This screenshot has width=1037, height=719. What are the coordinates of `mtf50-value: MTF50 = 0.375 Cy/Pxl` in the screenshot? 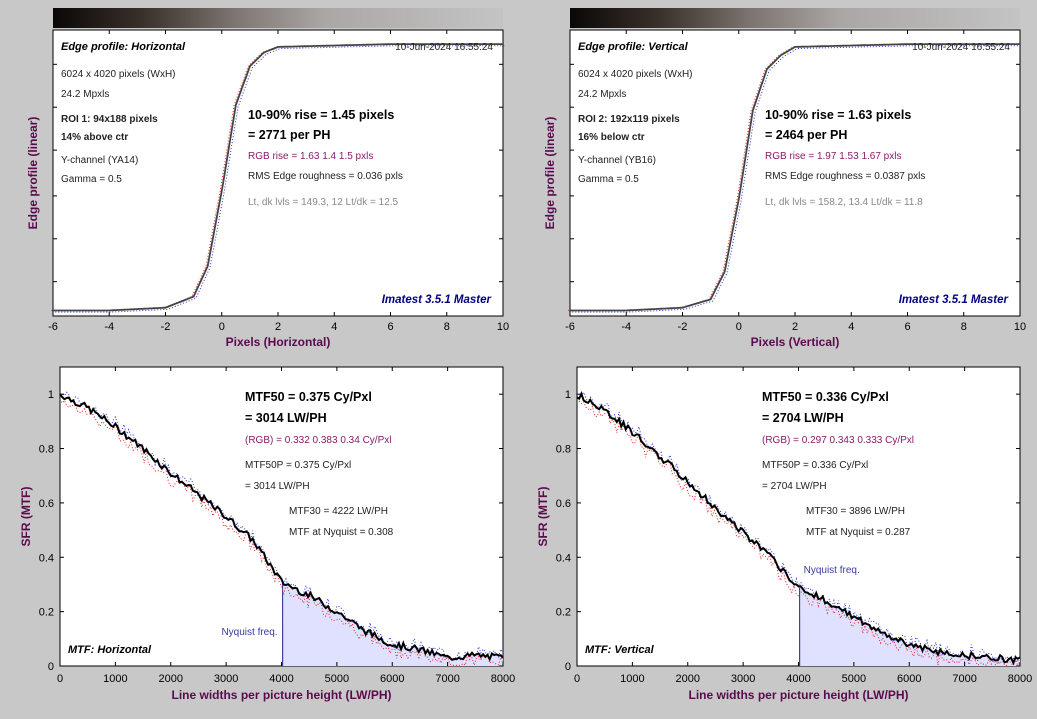 It's located at (308, 397).